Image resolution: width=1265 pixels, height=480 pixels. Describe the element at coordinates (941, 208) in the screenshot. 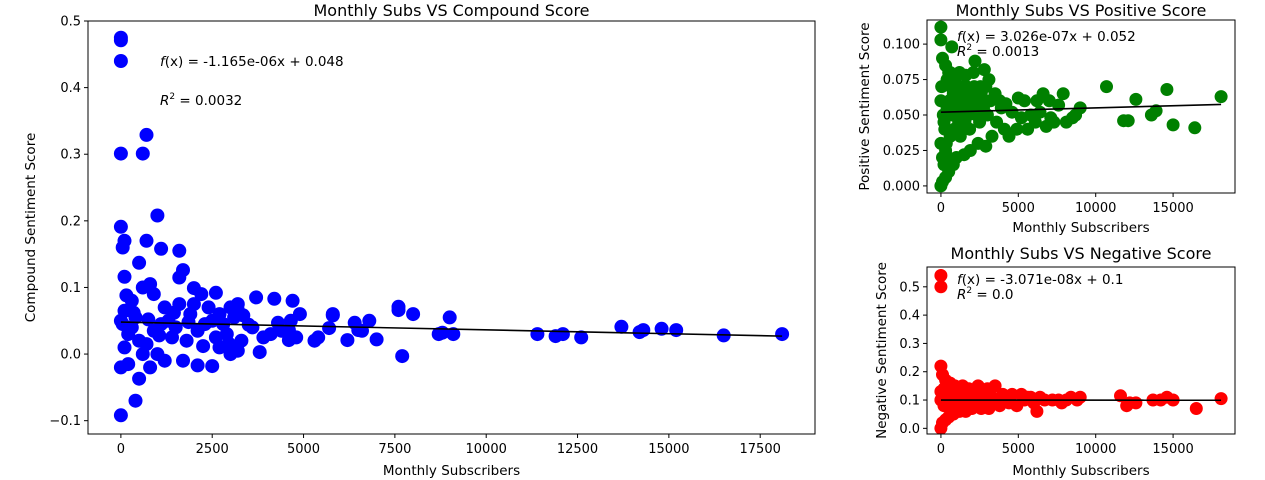

I see `x-tick-label: 0` at that location.